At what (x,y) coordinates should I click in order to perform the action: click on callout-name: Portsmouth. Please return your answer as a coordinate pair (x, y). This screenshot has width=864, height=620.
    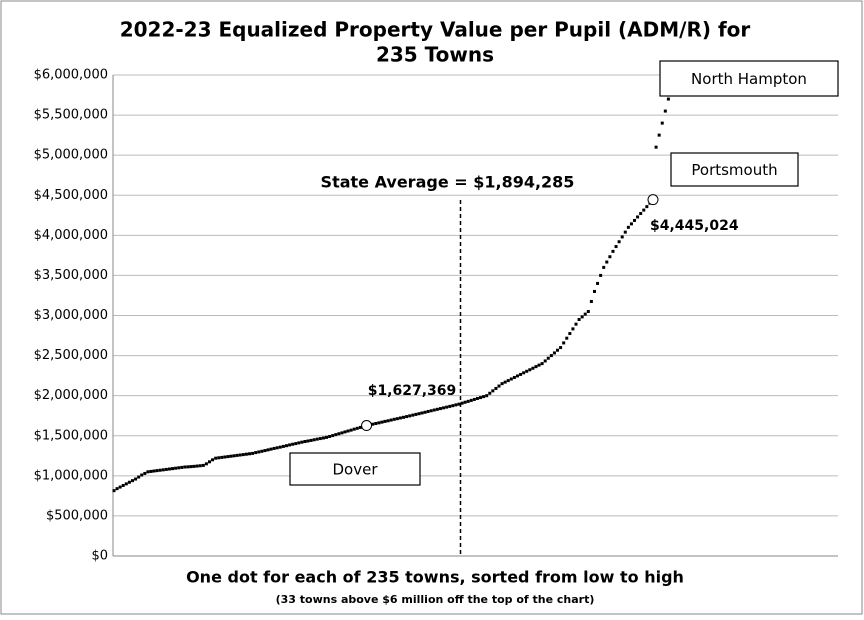
    Looking at the image, I should click on (734, 170).